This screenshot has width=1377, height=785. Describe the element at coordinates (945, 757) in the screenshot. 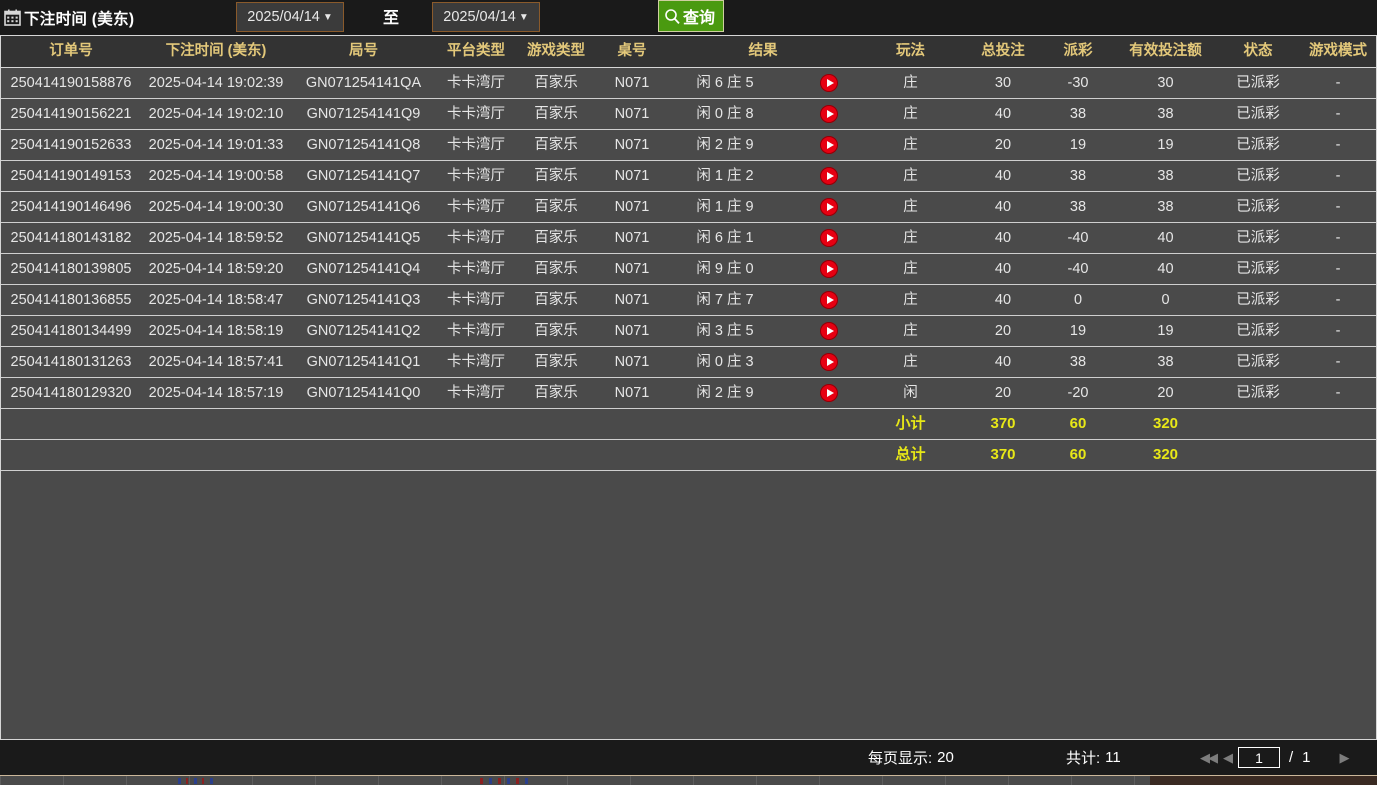

I see `per-page-value: 20` at that location.